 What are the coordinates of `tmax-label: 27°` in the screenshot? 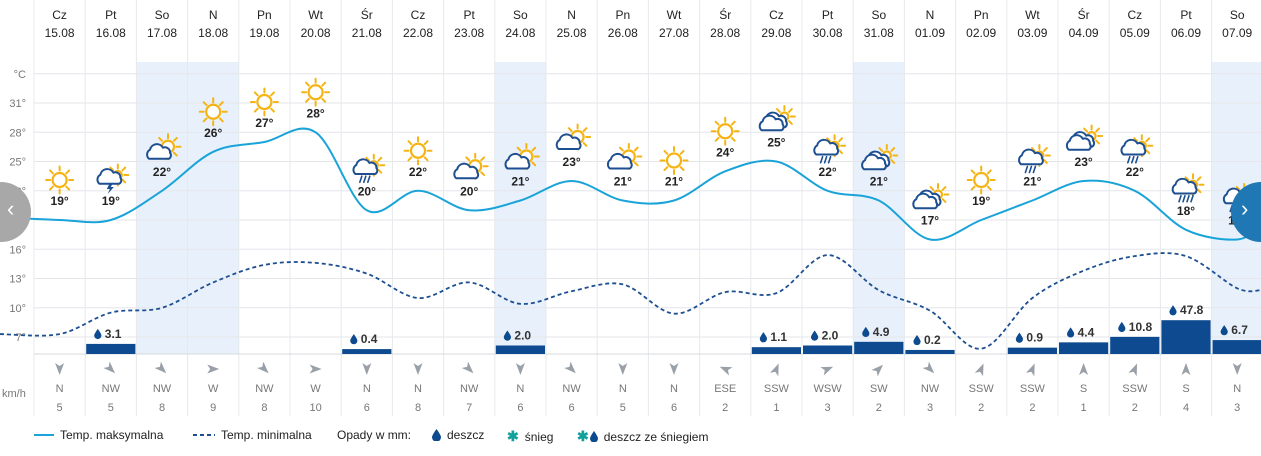 It's located at (264, 123).